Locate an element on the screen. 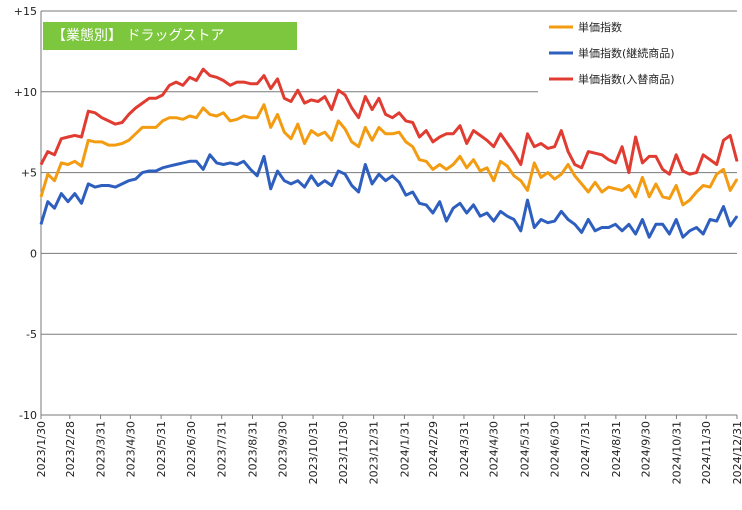  x-tick-label: 2024/5/31 is located at coordinates (525, 449).